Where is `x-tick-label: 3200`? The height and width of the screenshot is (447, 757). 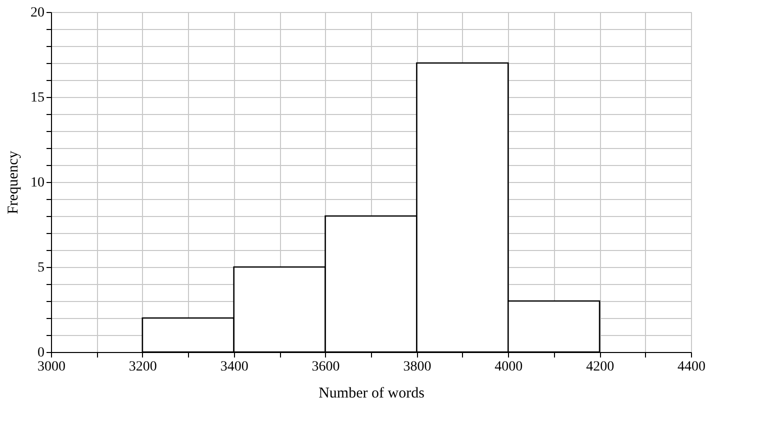
x-tick-label: 3200 is located at coordinates (142, 367).